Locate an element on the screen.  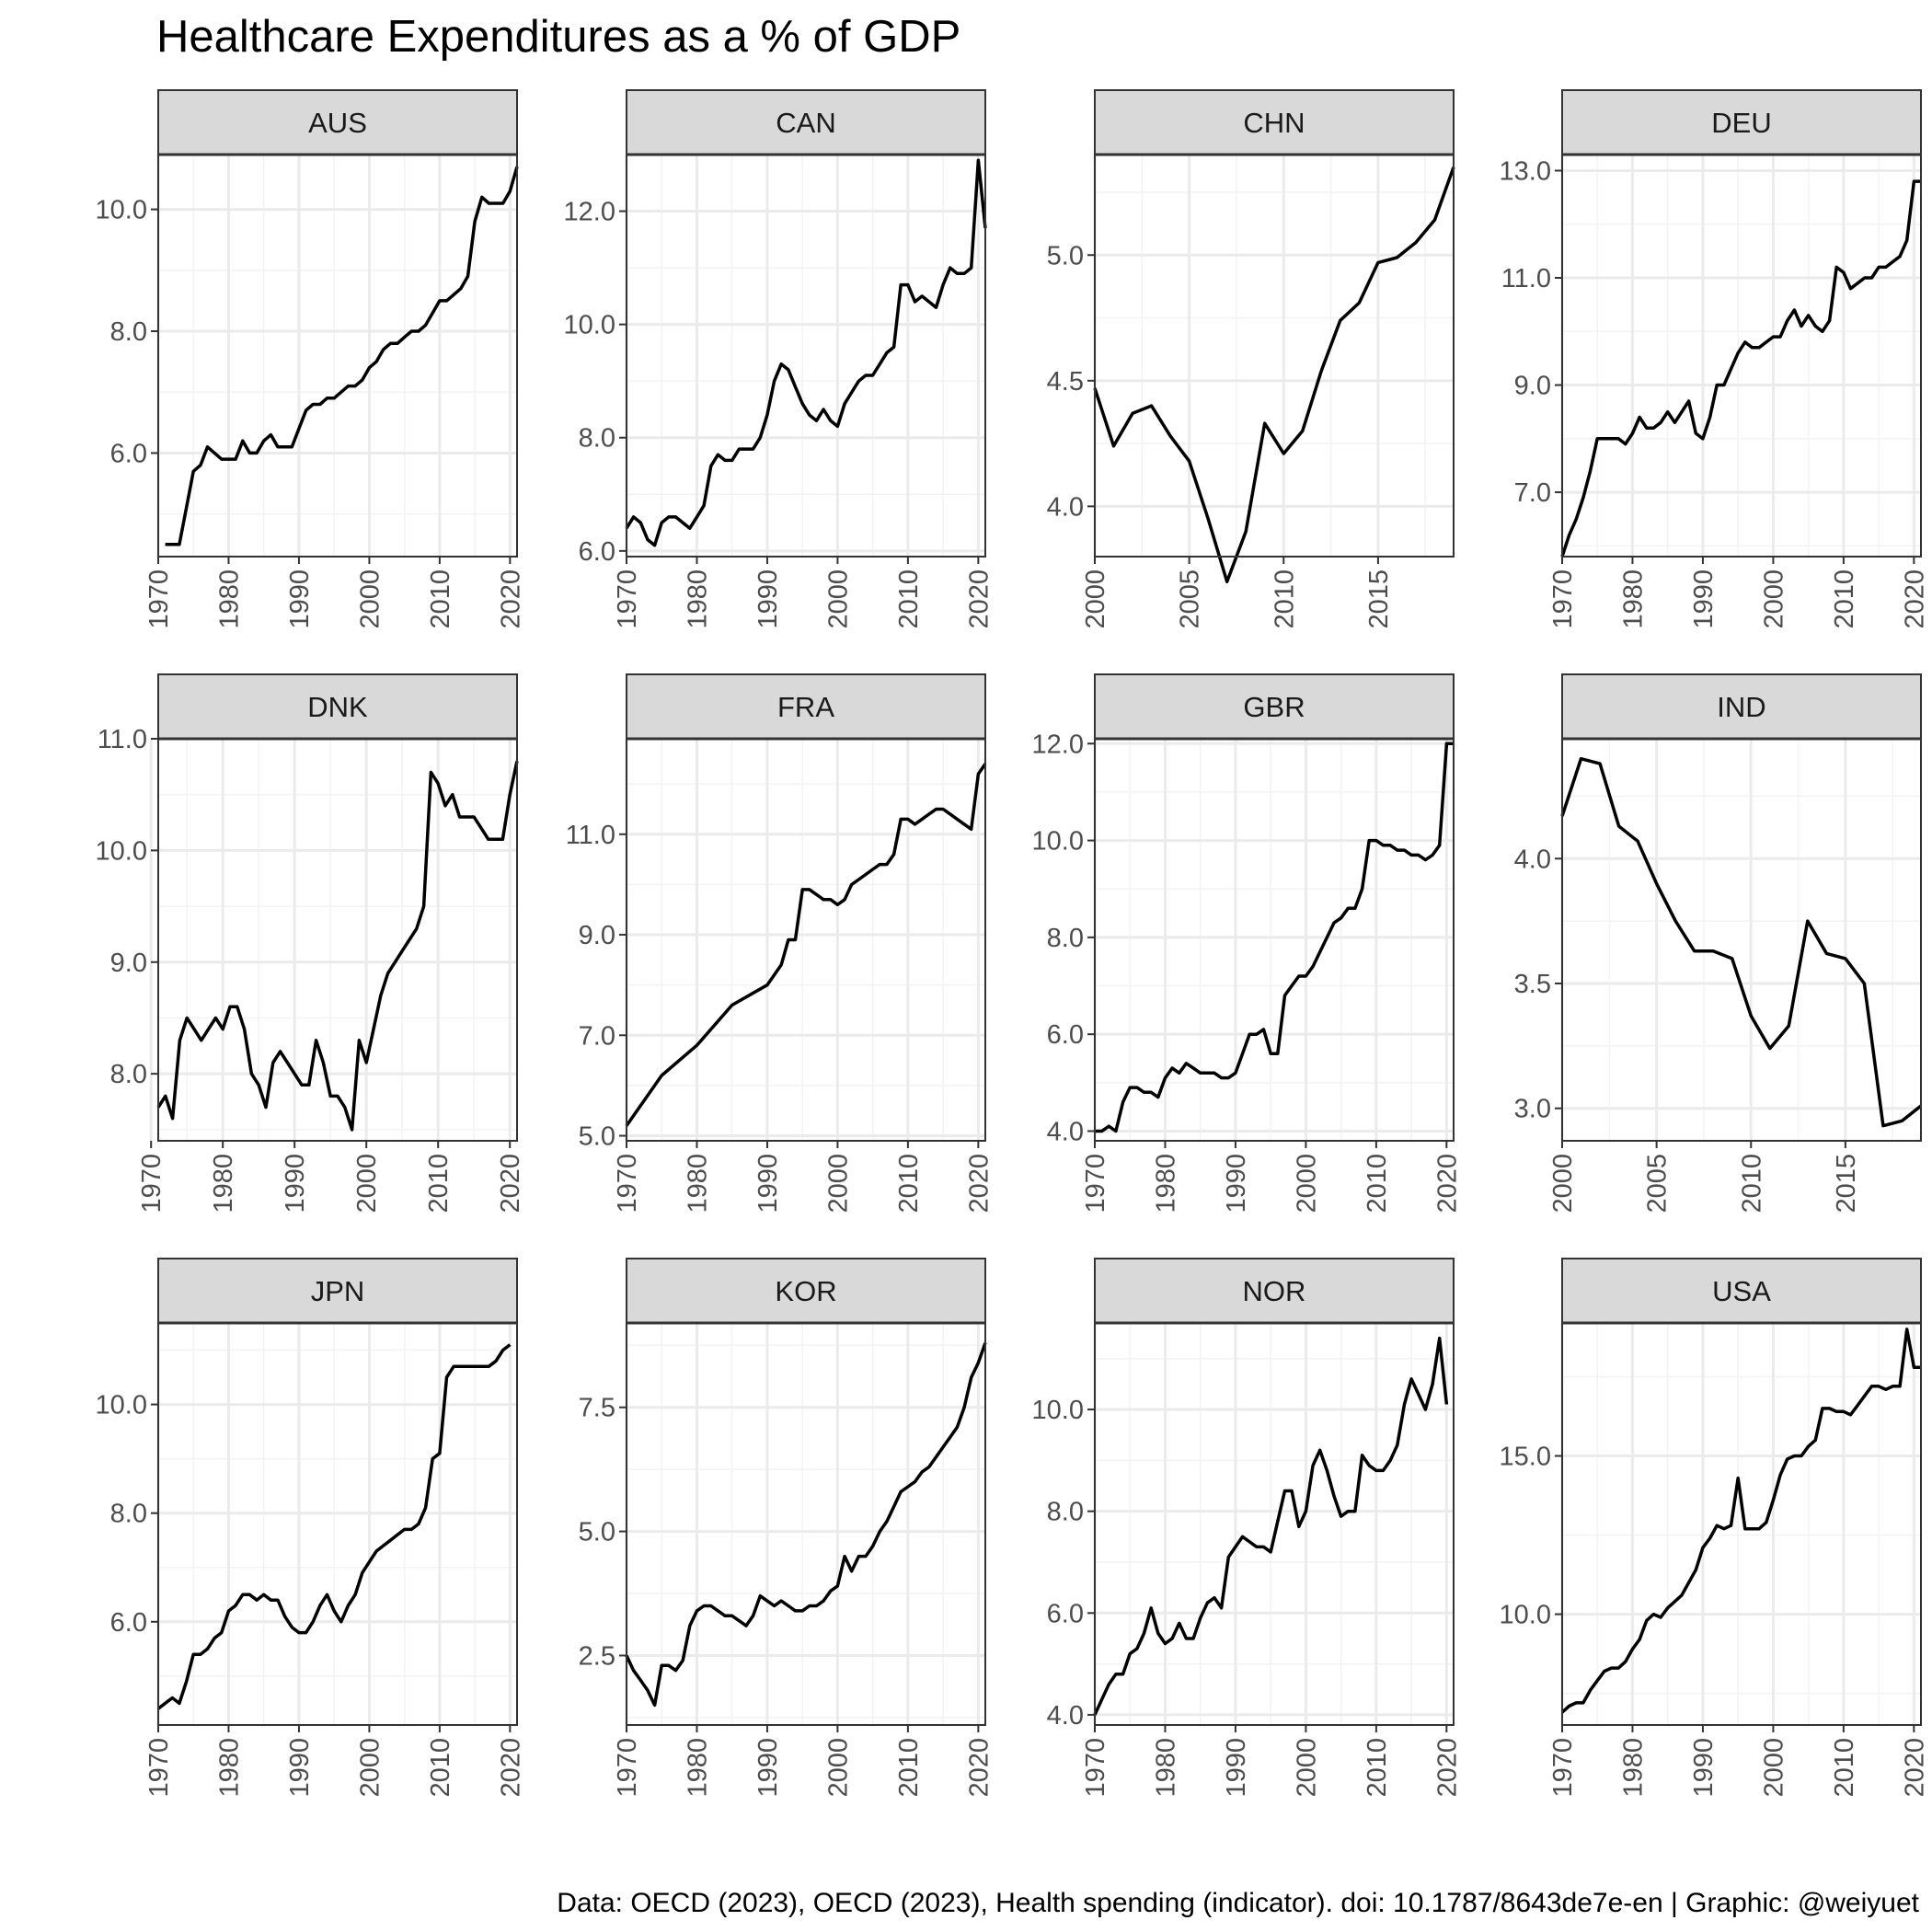
facet-label-ind: IND is located at coordinates (1741, 707).